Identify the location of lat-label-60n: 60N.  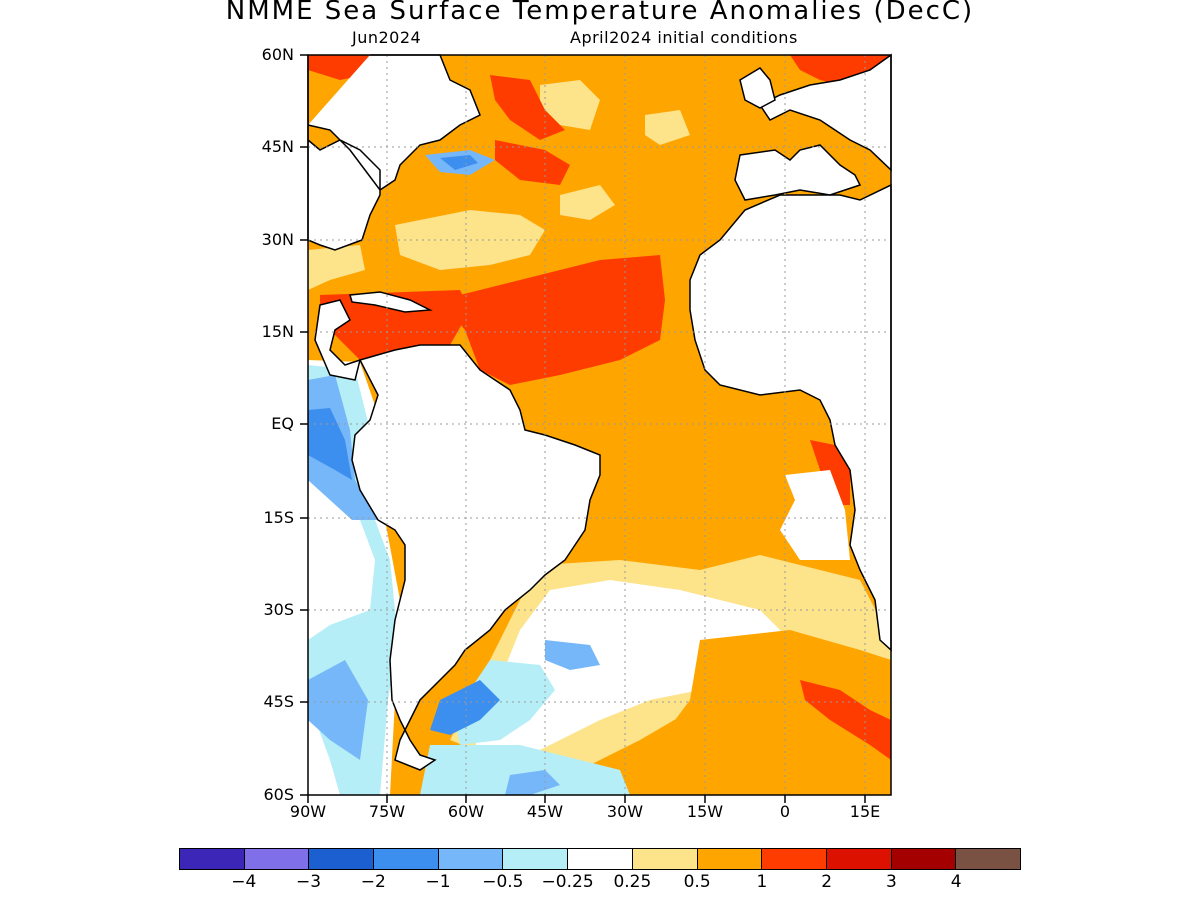
(277, 54).